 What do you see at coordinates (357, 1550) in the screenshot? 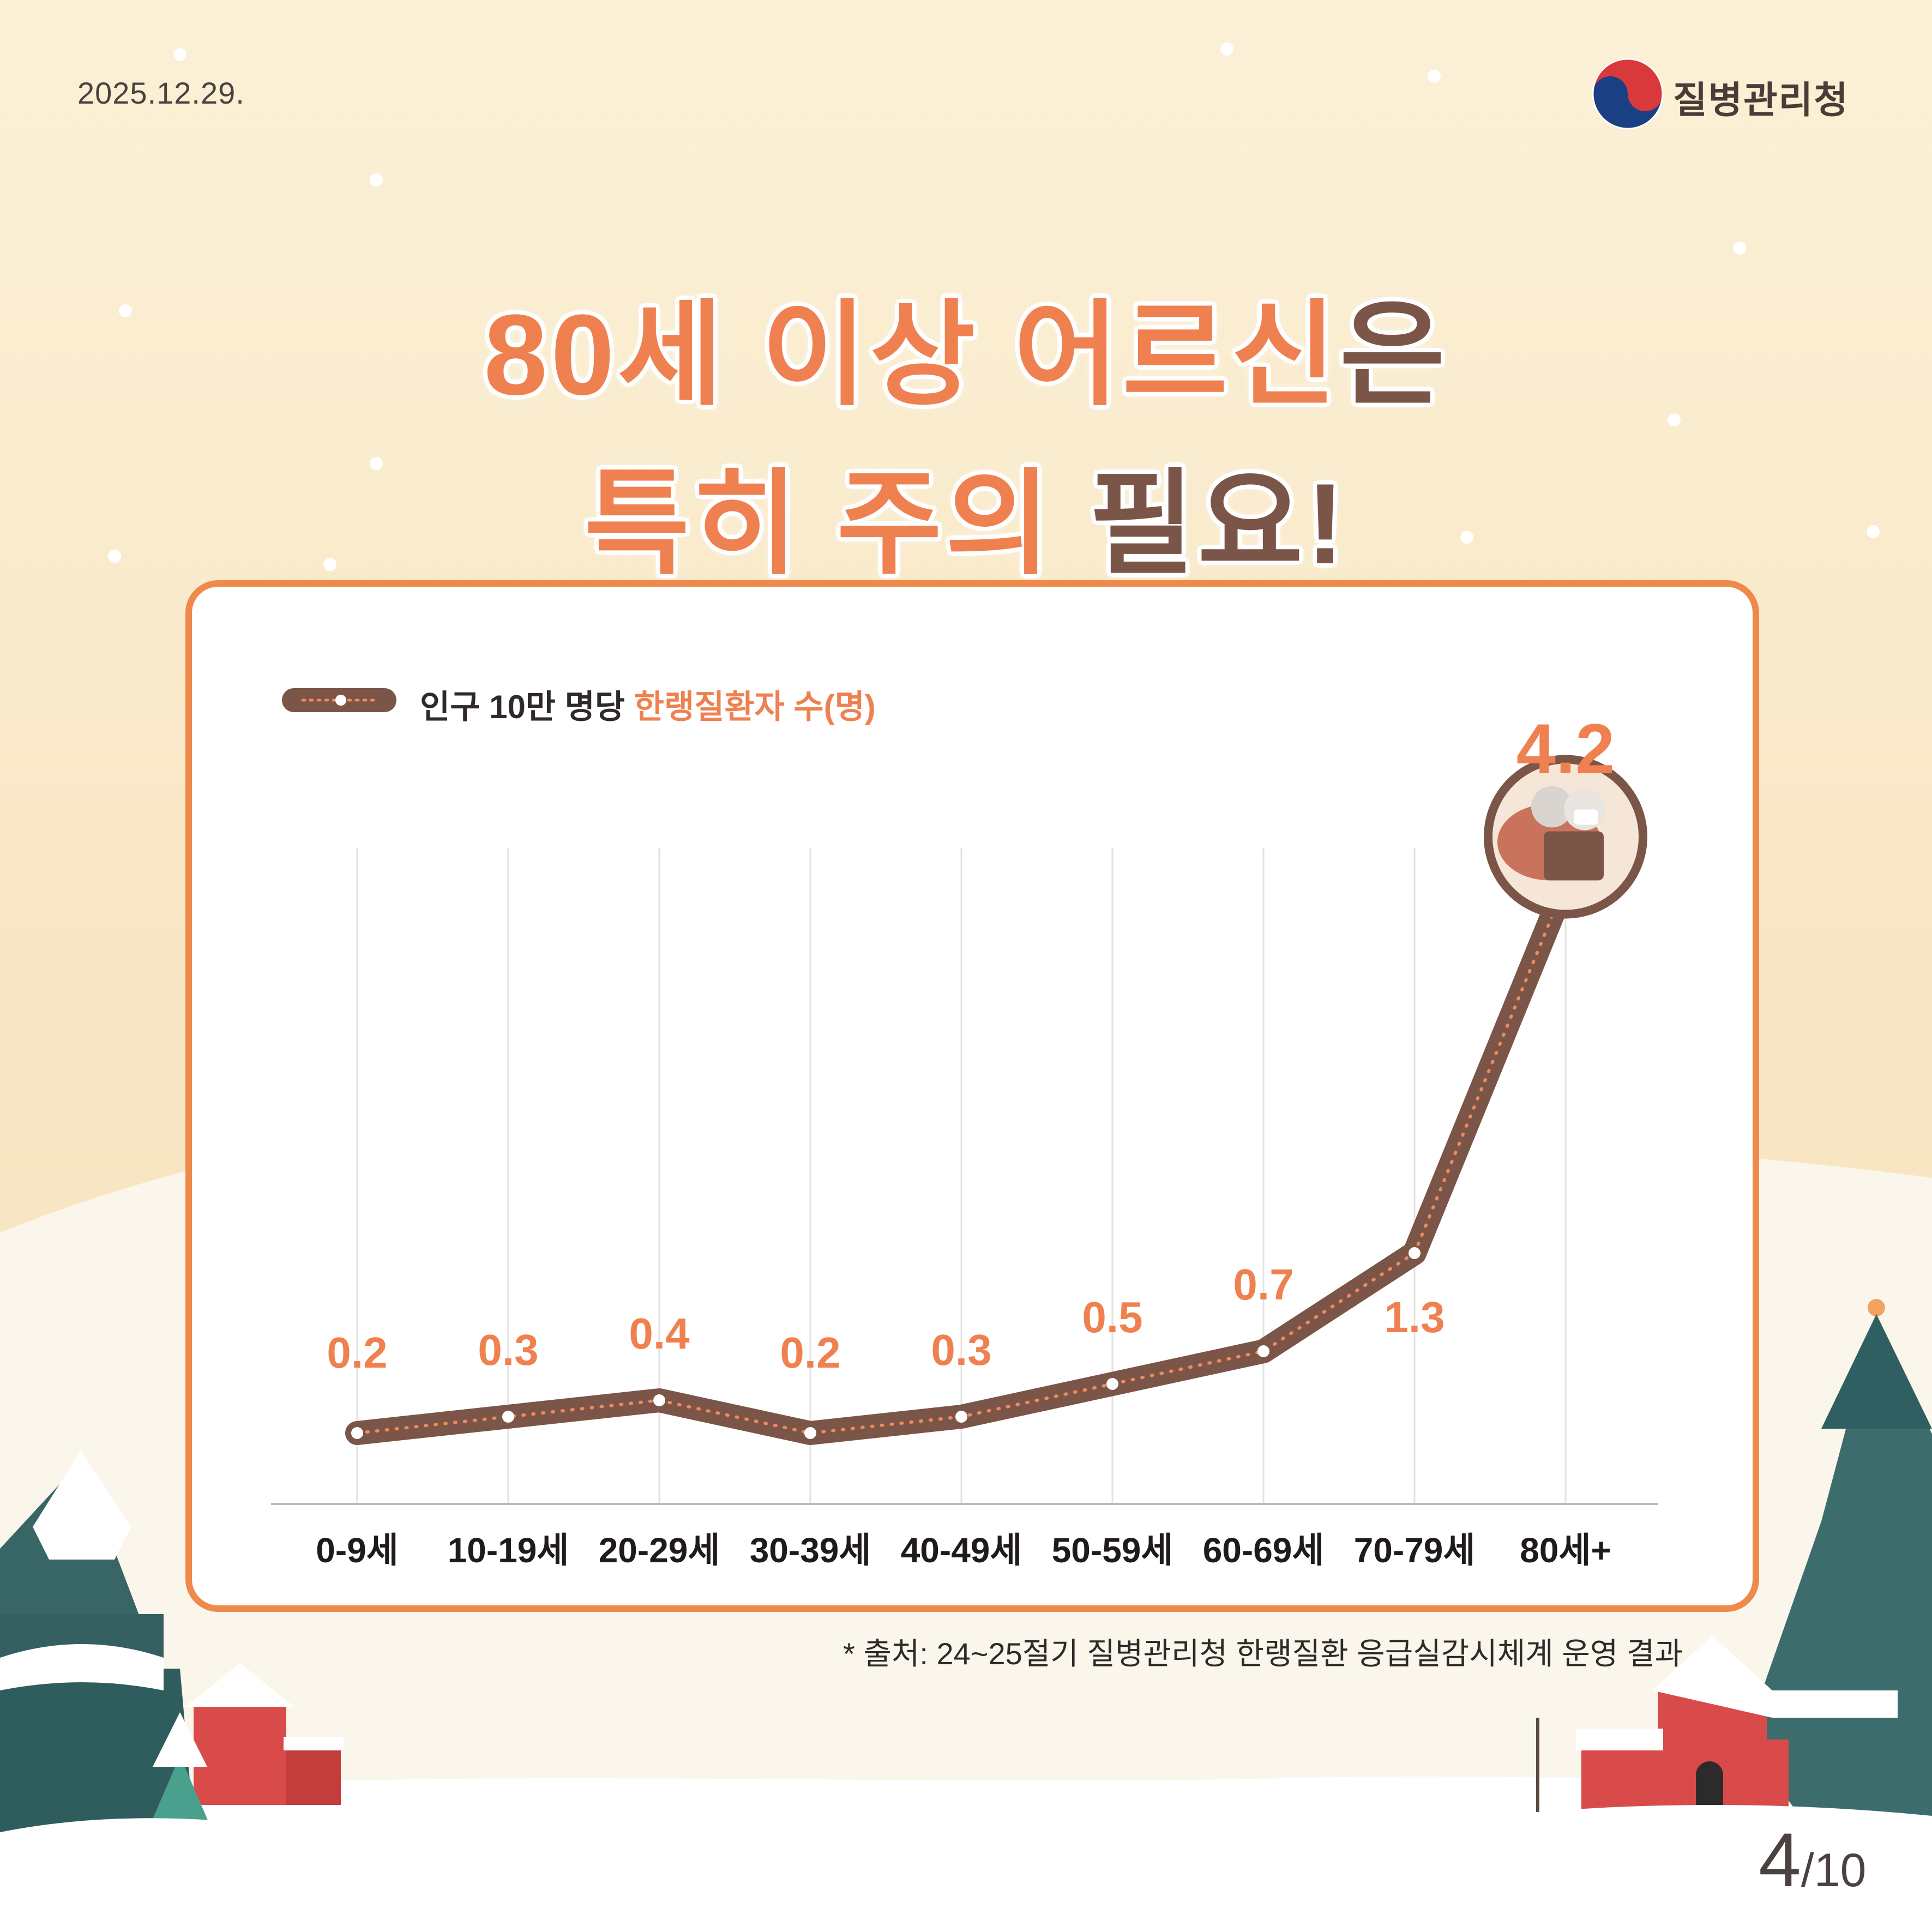
I see `x-tick-label: 0-9세` at bounding box center [357, 1550].